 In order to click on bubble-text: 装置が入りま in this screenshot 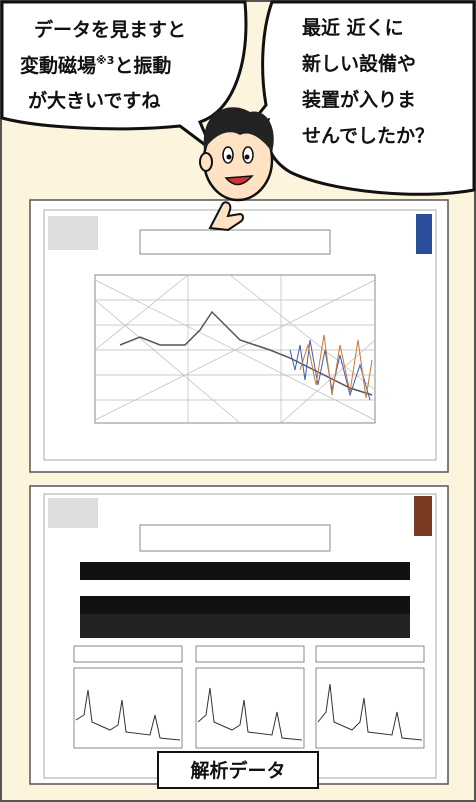, I will do `click(358, 99)`.